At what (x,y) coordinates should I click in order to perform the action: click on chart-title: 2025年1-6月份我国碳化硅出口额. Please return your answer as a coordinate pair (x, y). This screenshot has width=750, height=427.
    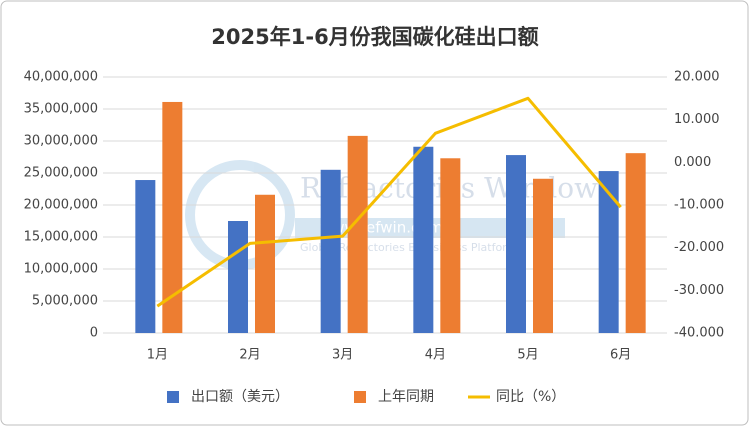
    Looking at the image, I should click on (374, 37).